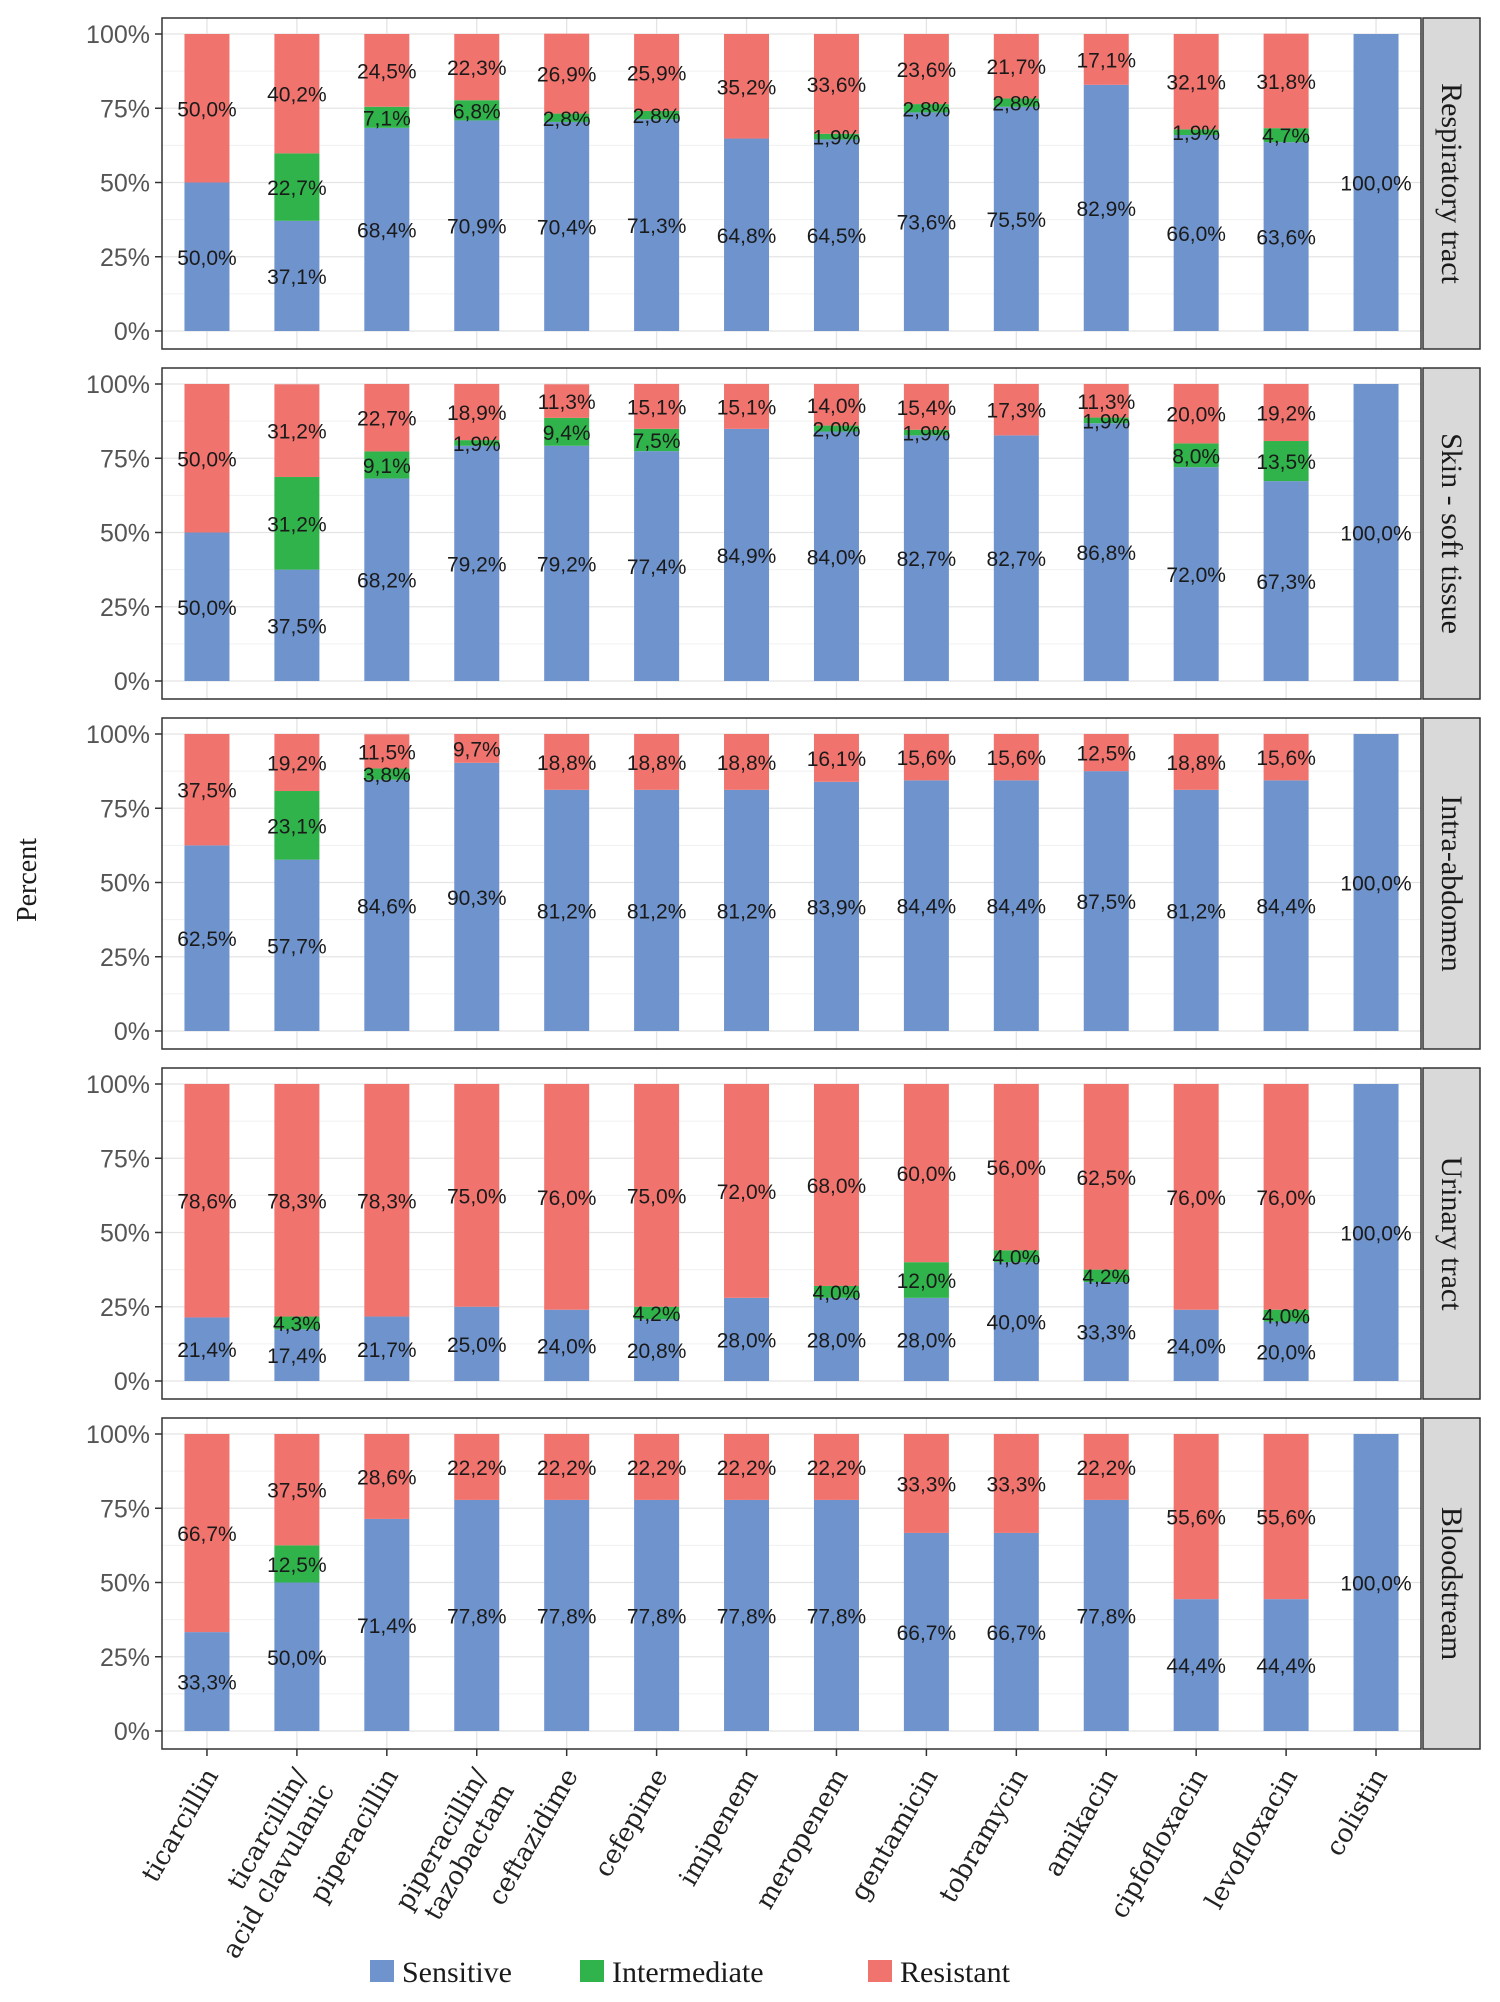 This screenshot has height=2002, width=1500. What do you see at coordinates (926, 434) in the screenshot?
I see `data-label-intermediate: 1,9%` at bounding box center [926, 434].